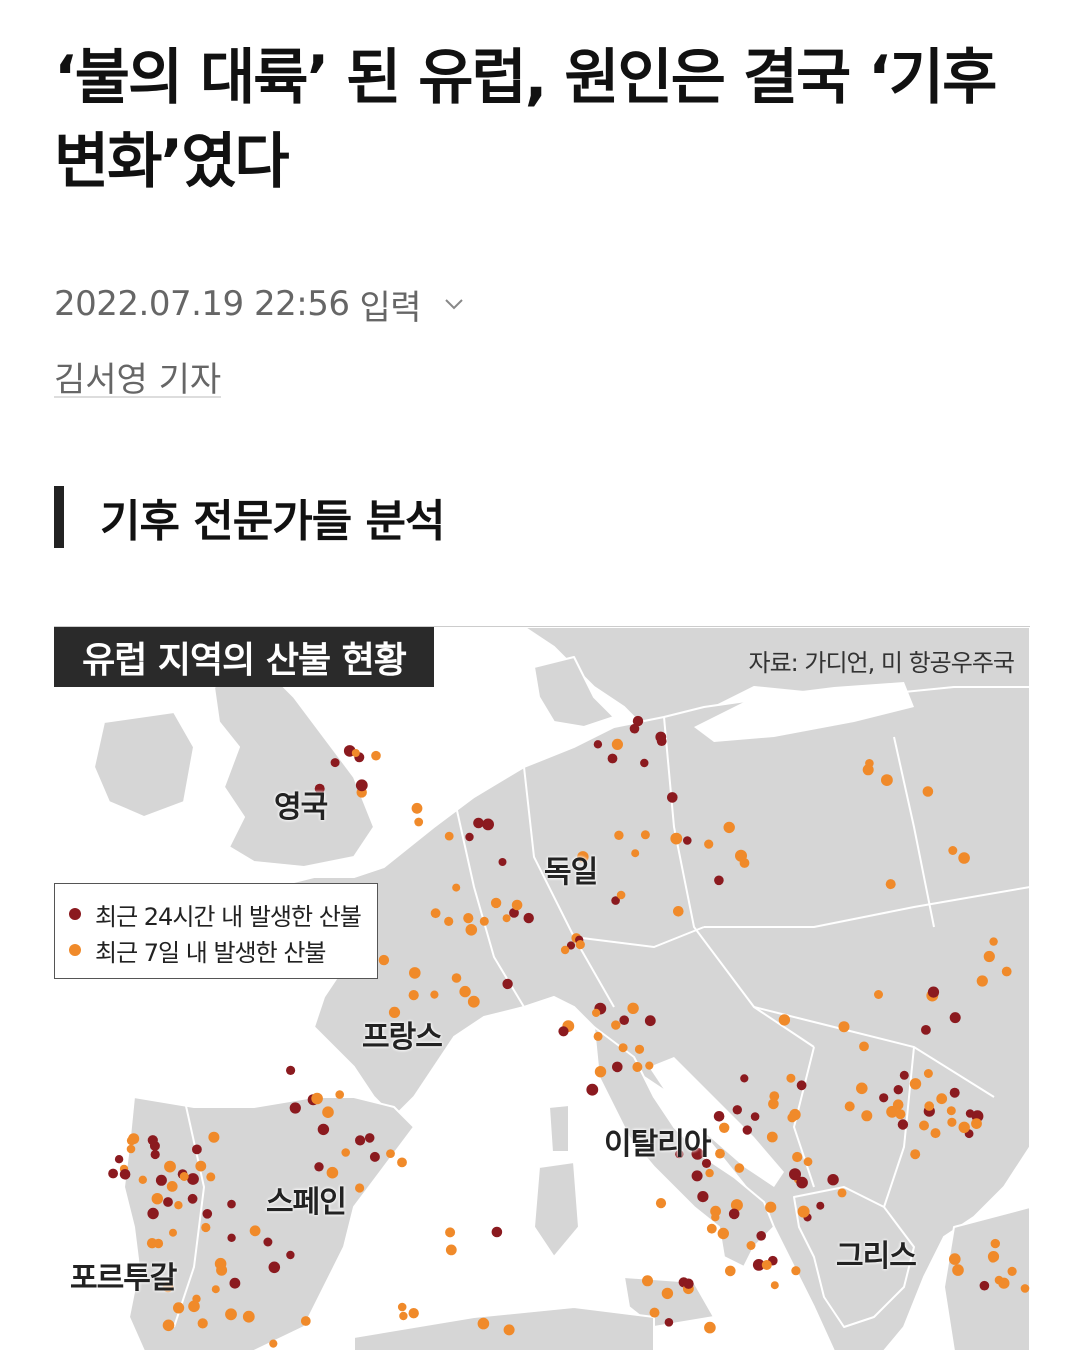 The width and height of the screenshot is (1080, 1350). What do you see at coordinates (75, 914) in the screenshot?
I see `dark-red-dot-icon` at bounding box center [75, 914].